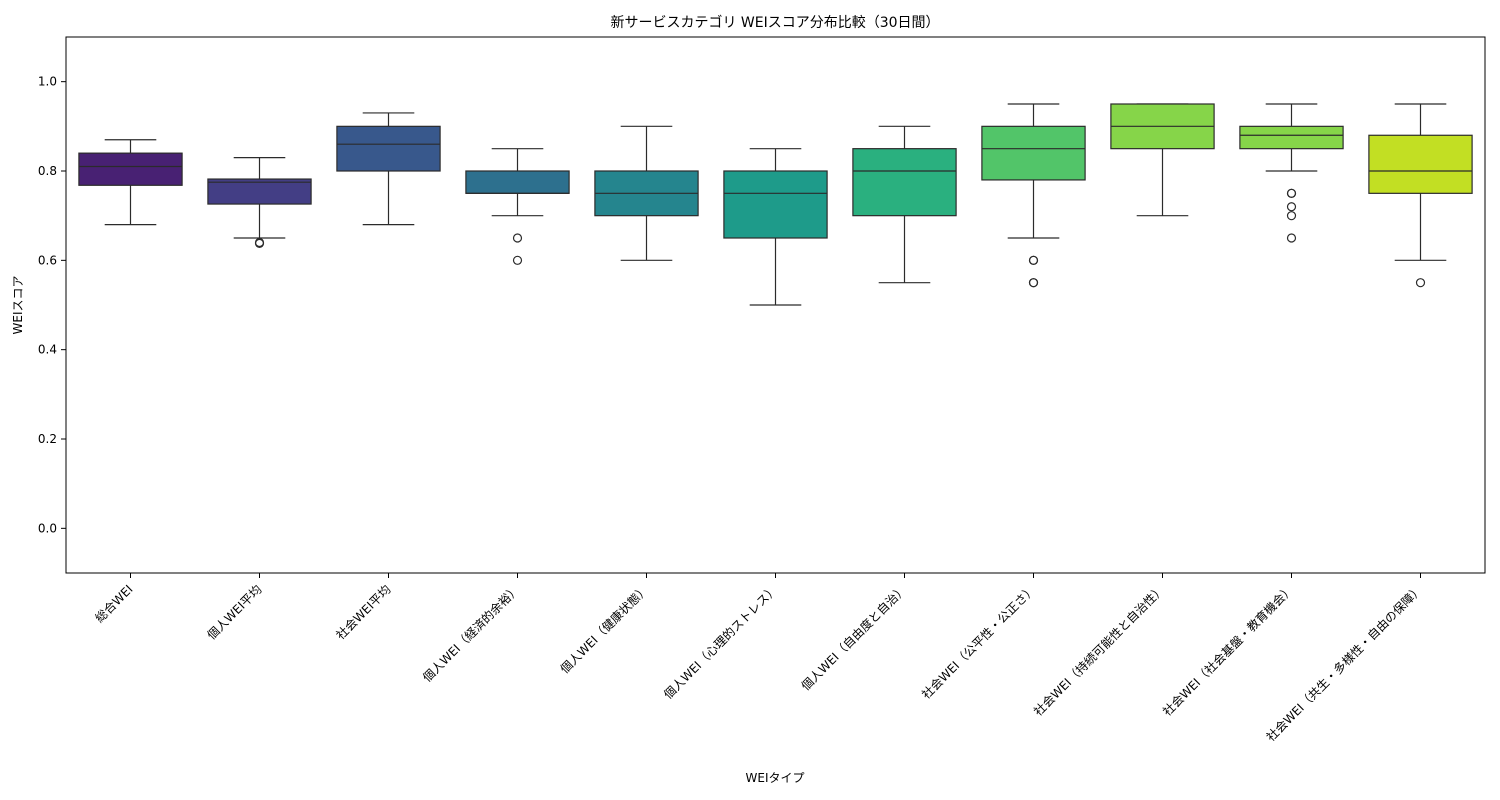 The width and height of the screenshot is (1500, 800). I want to click on x-tick-label: 社会WEI平均, so click(363, 612).